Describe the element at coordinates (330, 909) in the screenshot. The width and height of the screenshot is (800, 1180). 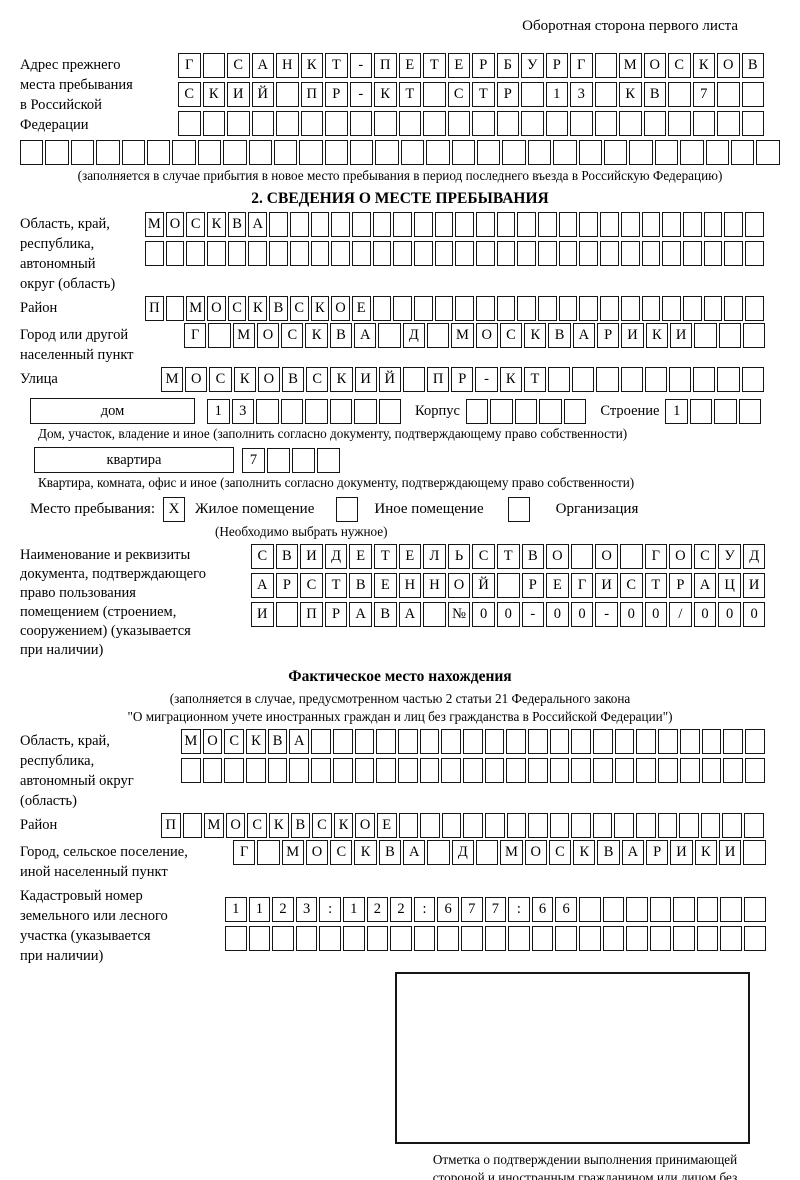
I see `char-cell: :` at that location.